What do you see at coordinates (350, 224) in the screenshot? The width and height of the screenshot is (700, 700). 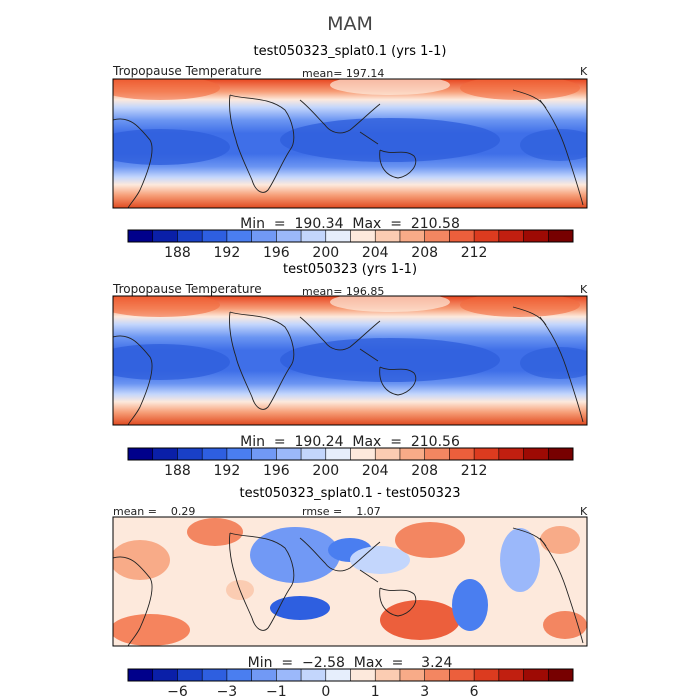 I see `minmax-label: Min = 190.34 Max = 210.58` at bounding box center [350, 224].